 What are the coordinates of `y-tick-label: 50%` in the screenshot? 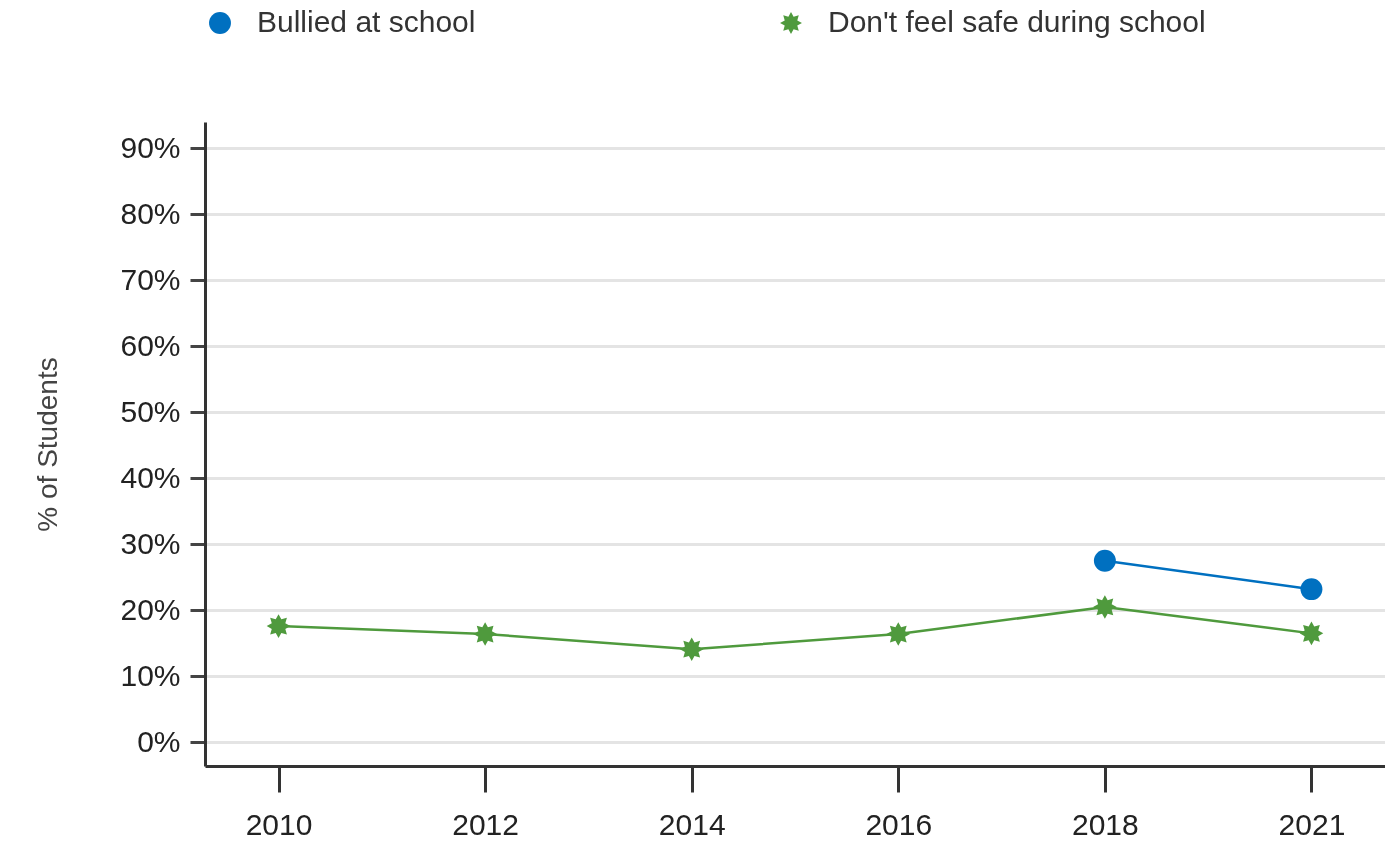 It's located at (150, 411).